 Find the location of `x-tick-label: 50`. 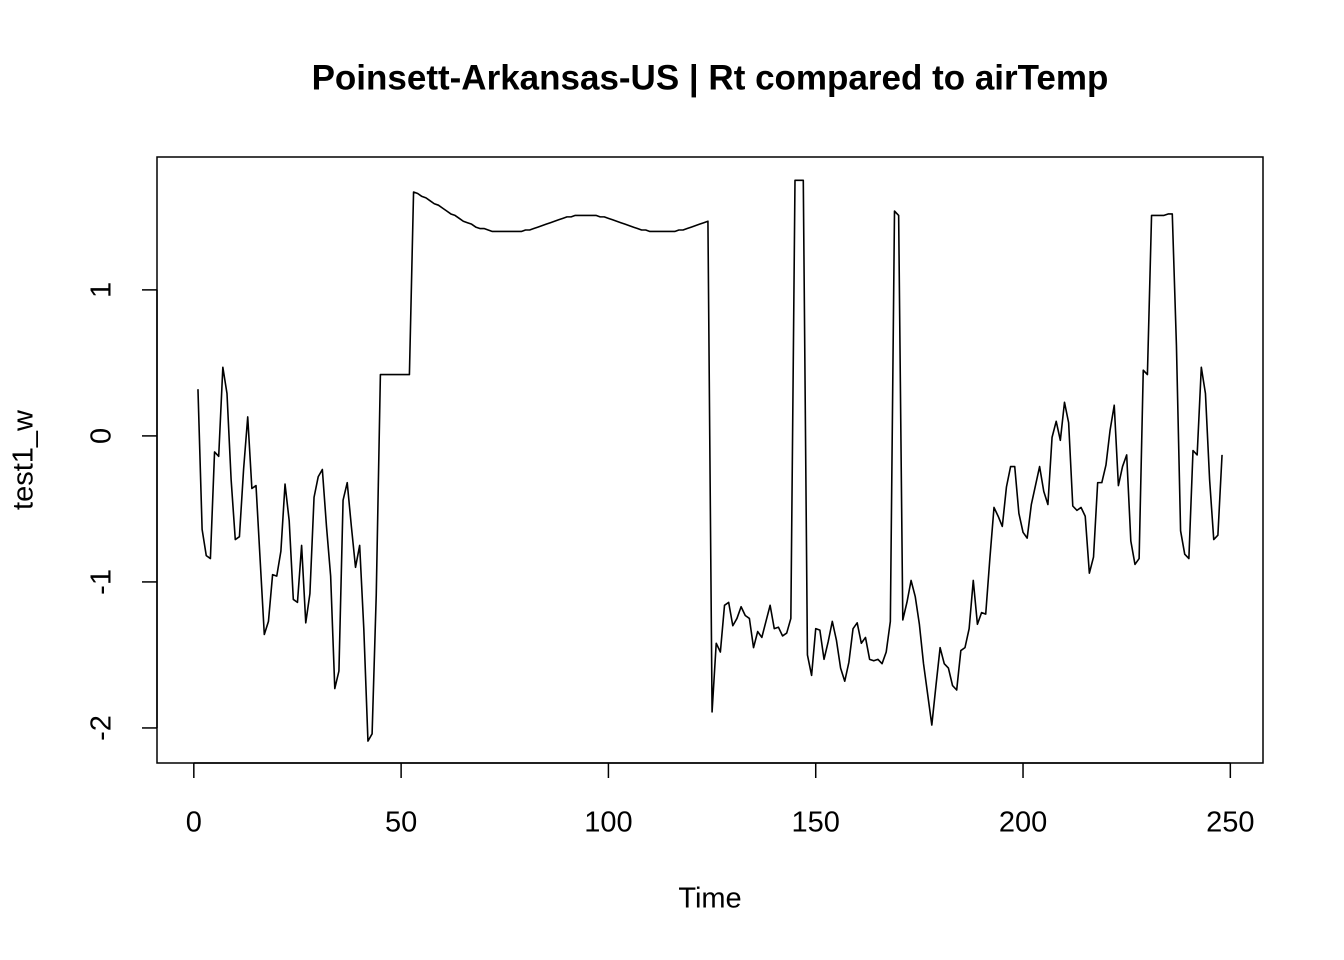

x-tick-label: 50 is located at coordinates (401, 823).